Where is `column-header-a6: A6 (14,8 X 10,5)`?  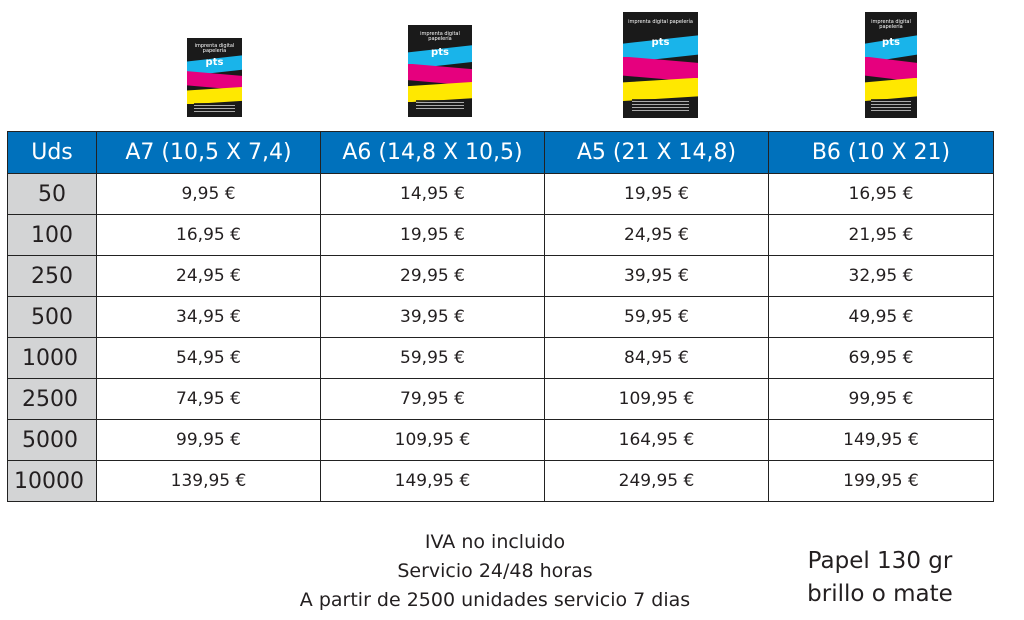 column-header-a6: A6 (14,8 X 10,5) is located at coordinates (432, 152).